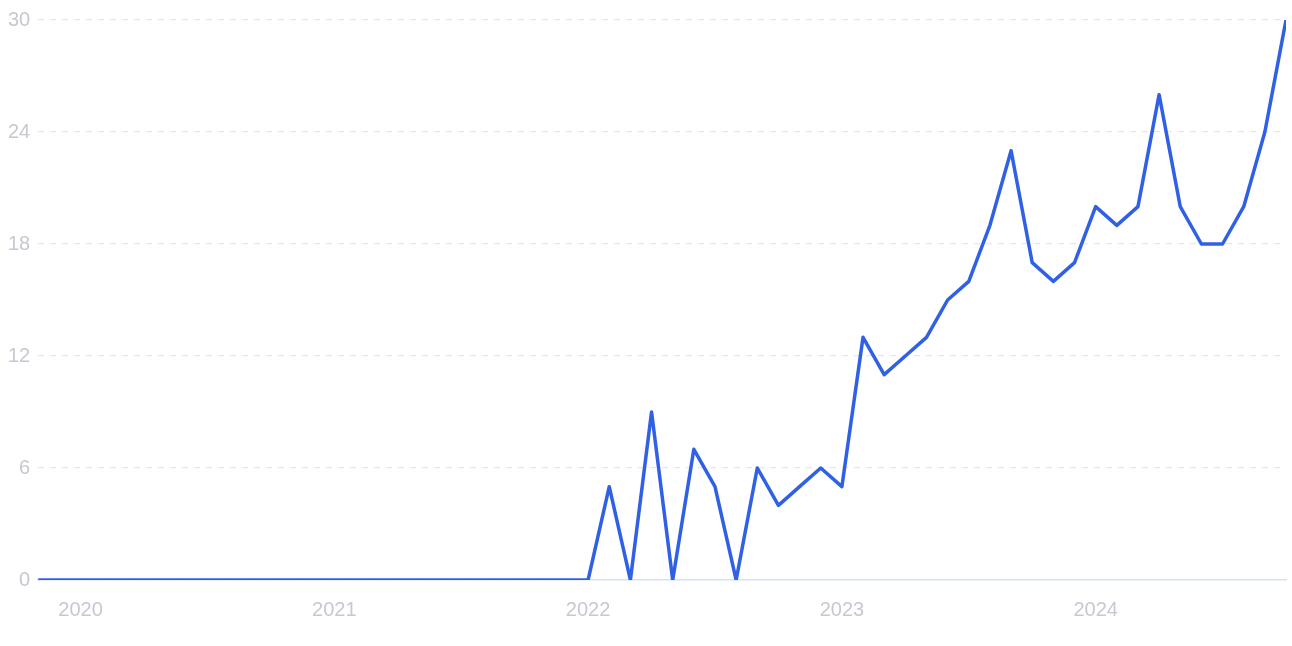 This screenshot has width=1292, height=646. What do you see at coordinates (80, 608) in the screenshot?
I see `x-tick-label: 2020` at bounding box center [80, 608].